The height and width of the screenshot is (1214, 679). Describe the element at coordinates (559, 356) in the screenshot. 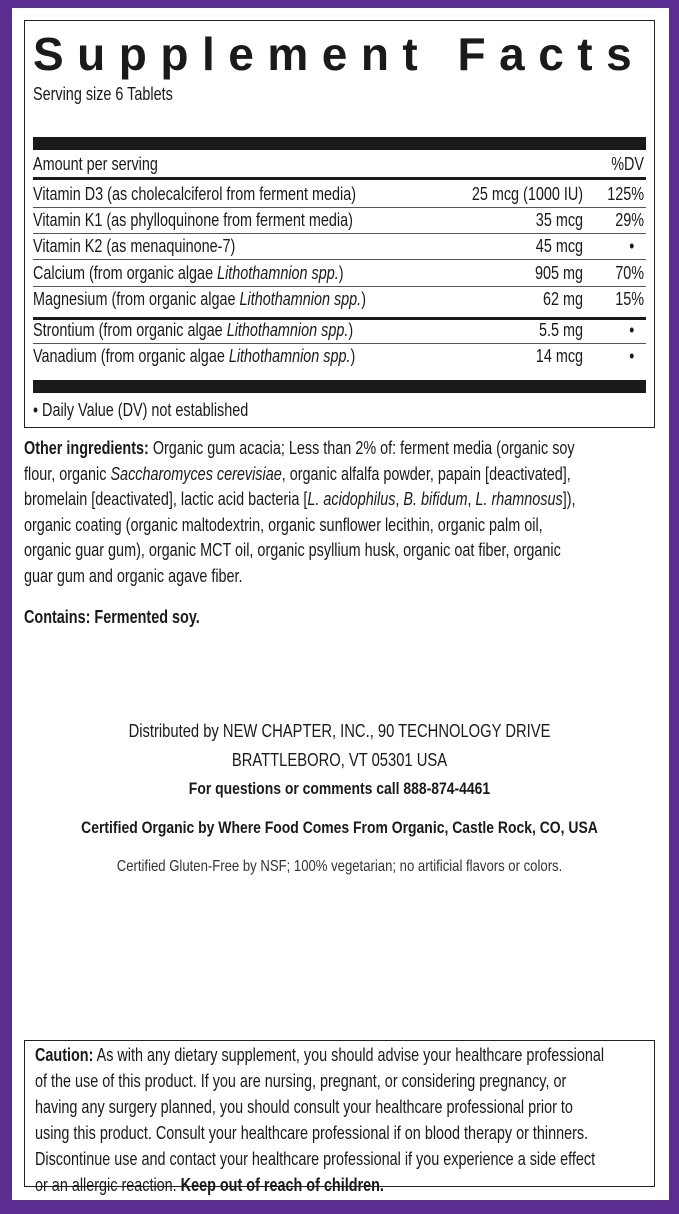

I see `nutrient-amount: 14 mcg` at that location.